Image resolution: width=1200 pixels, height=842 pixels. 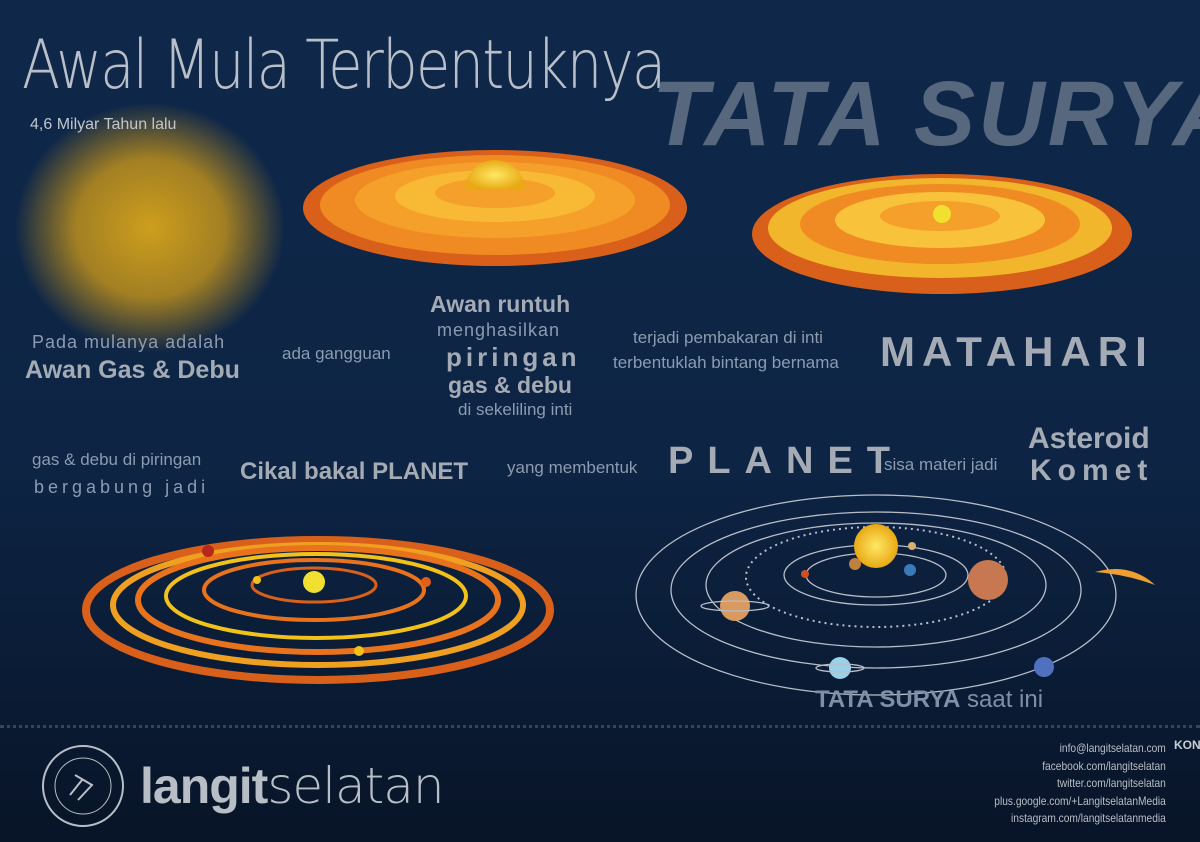 I want to click on step6-emphasis: PLANET, so click(x=786, y=461).